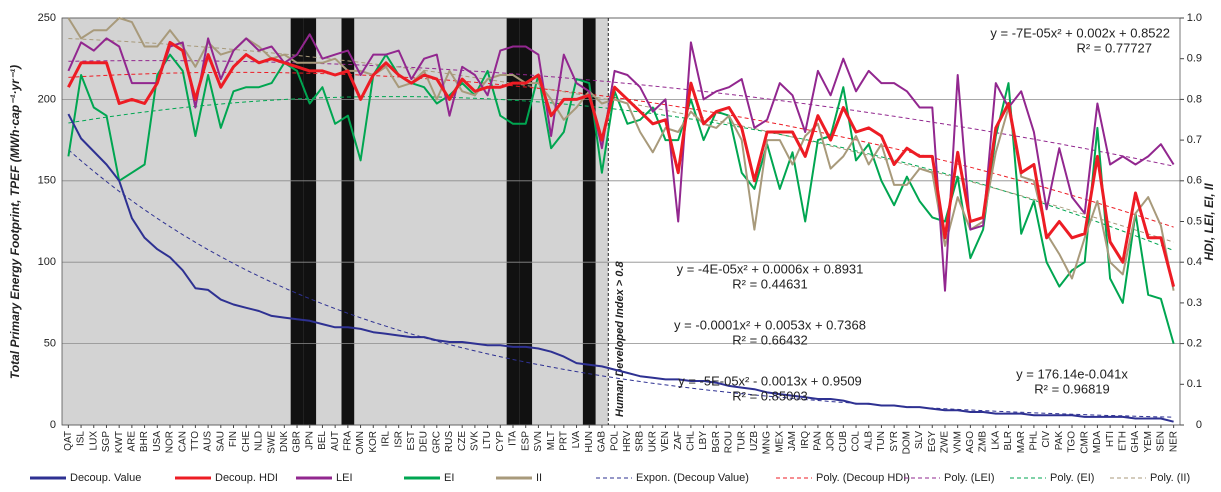  I want to click on legend-label: II, so click(539, 478).